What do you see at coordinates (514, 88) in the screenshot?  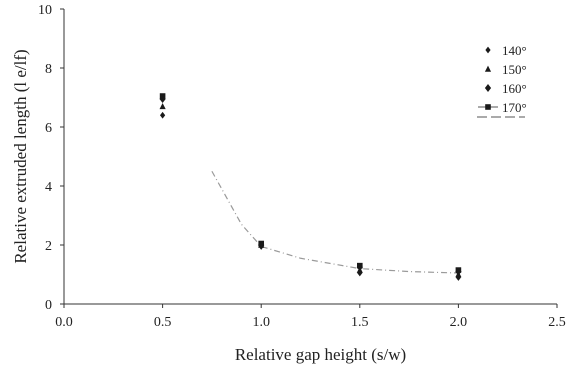 I see `legend-label: 160°` at bounding box center [514, 88].